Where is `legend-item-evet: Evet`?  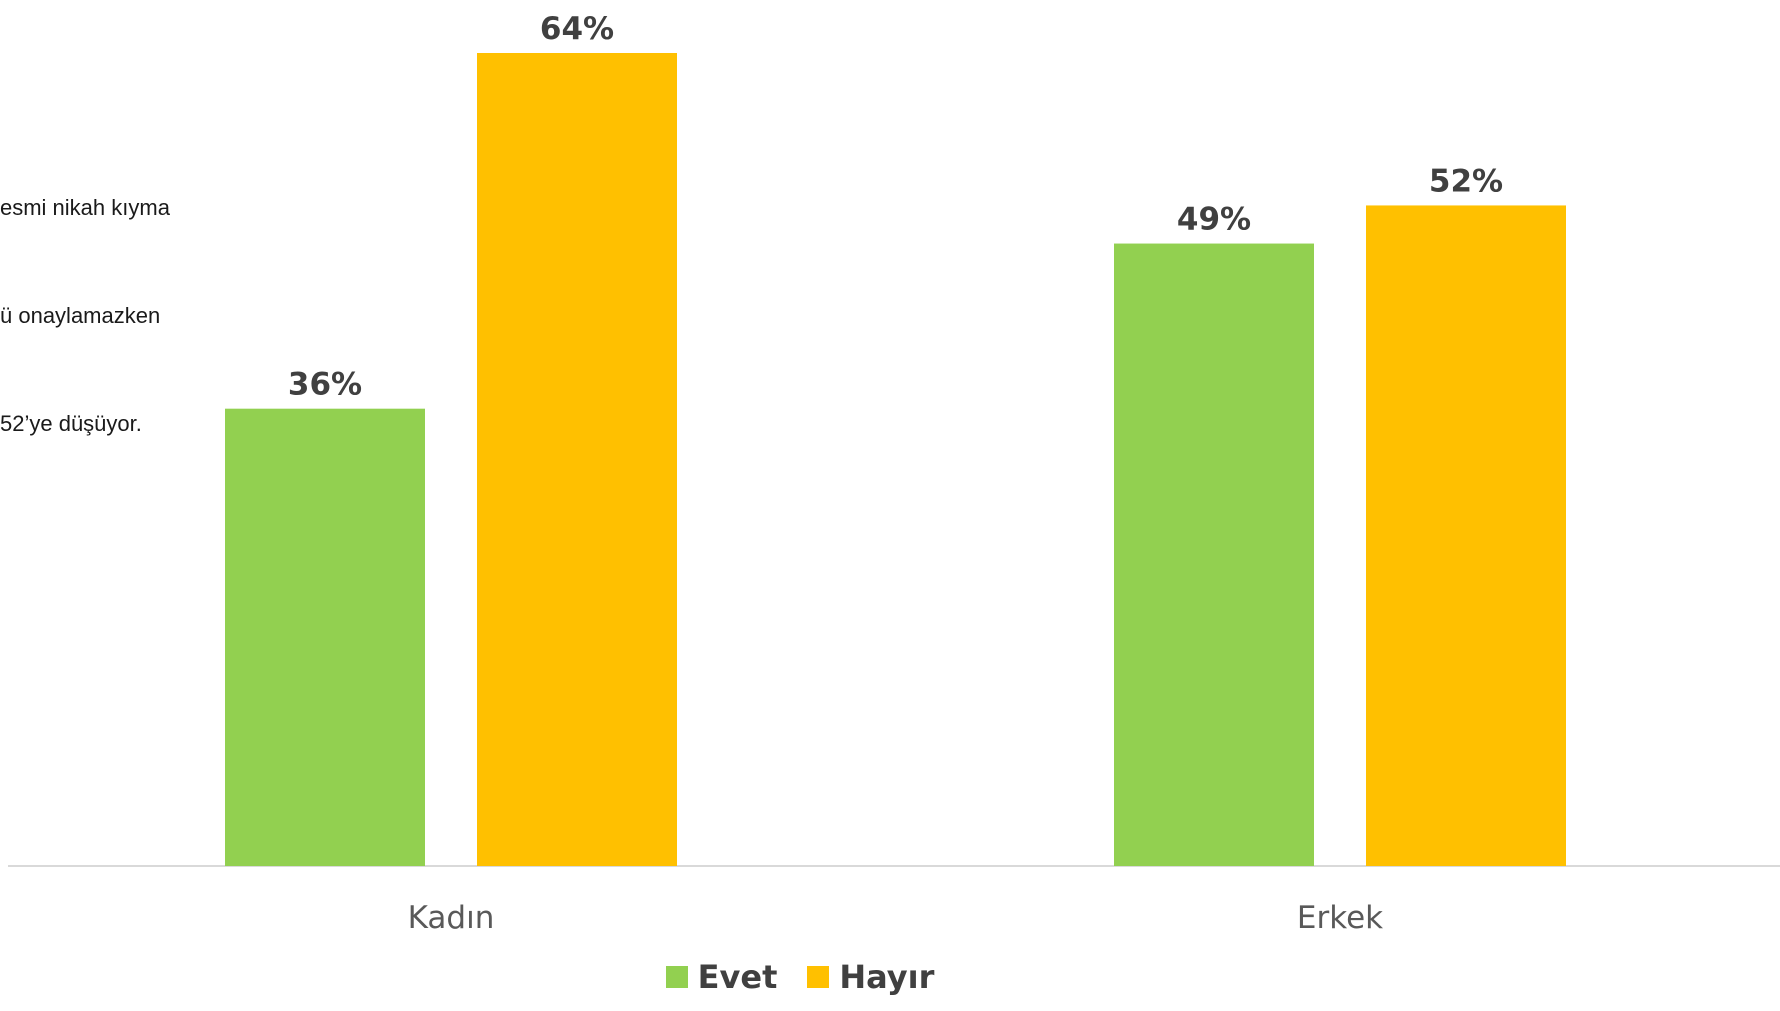 legend-item-evet: Evet is located at coordinates (721, 977).